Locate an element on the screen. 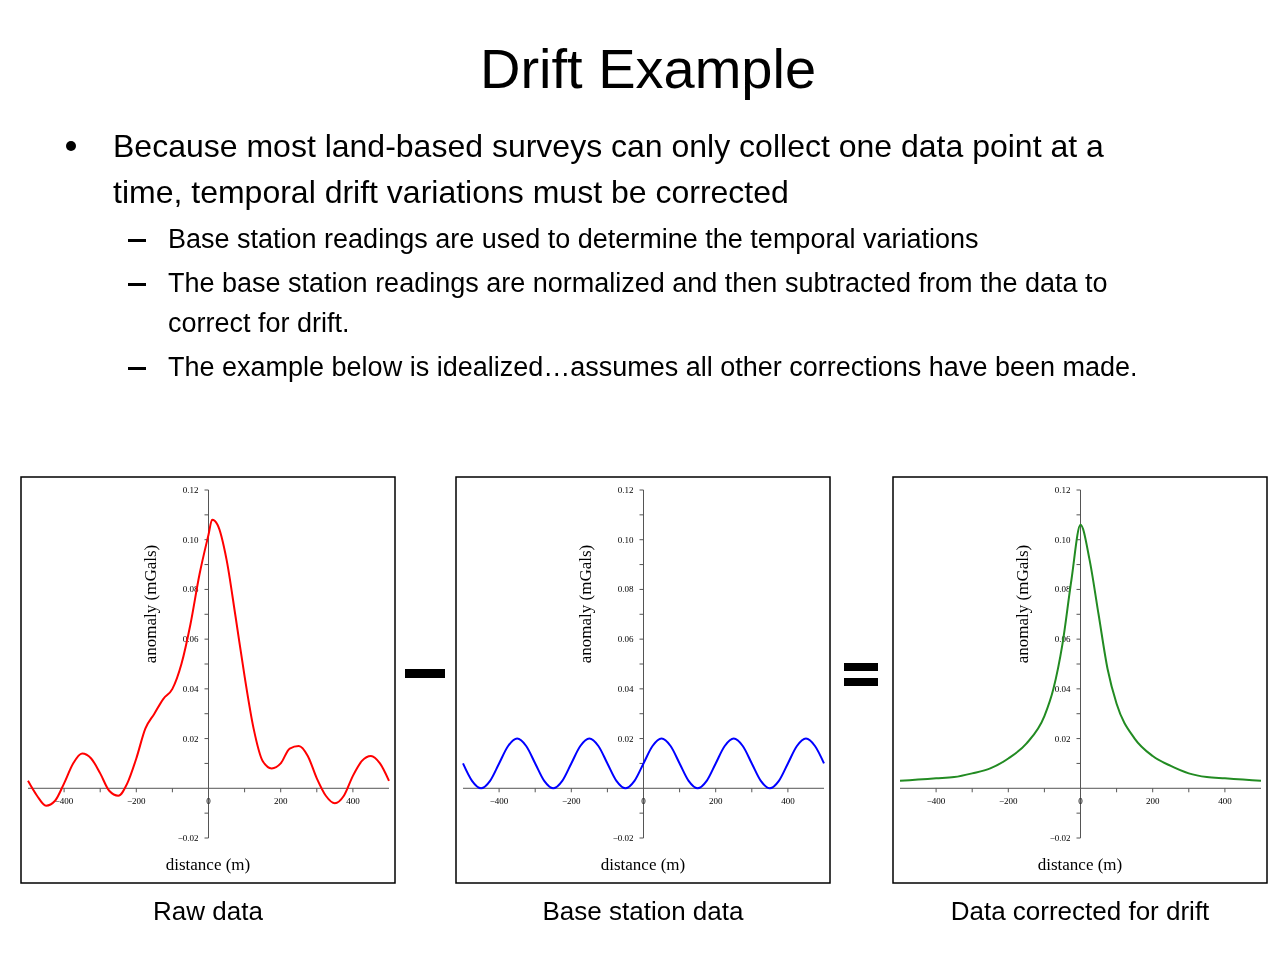 The width and height of the screenshot is (1280, 960). text: Because most land-based surveys can only collect one data point at a time, temporal drift variations must be corrected is located at coordinates (609, 169).